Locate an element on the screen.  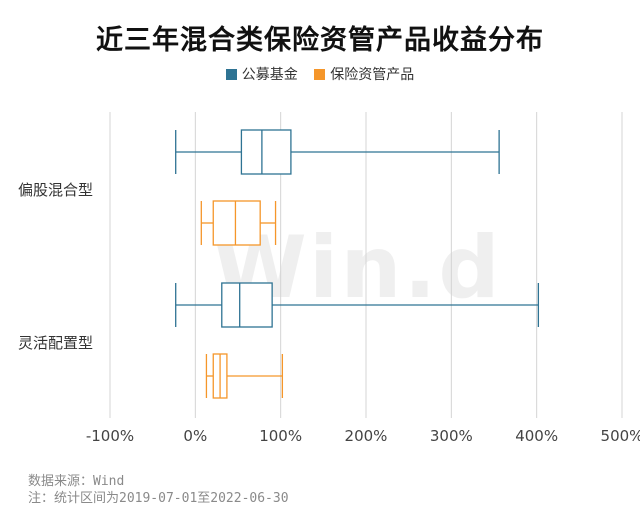
x-tick-label-3: 200% is located at coordinates (366, 436).